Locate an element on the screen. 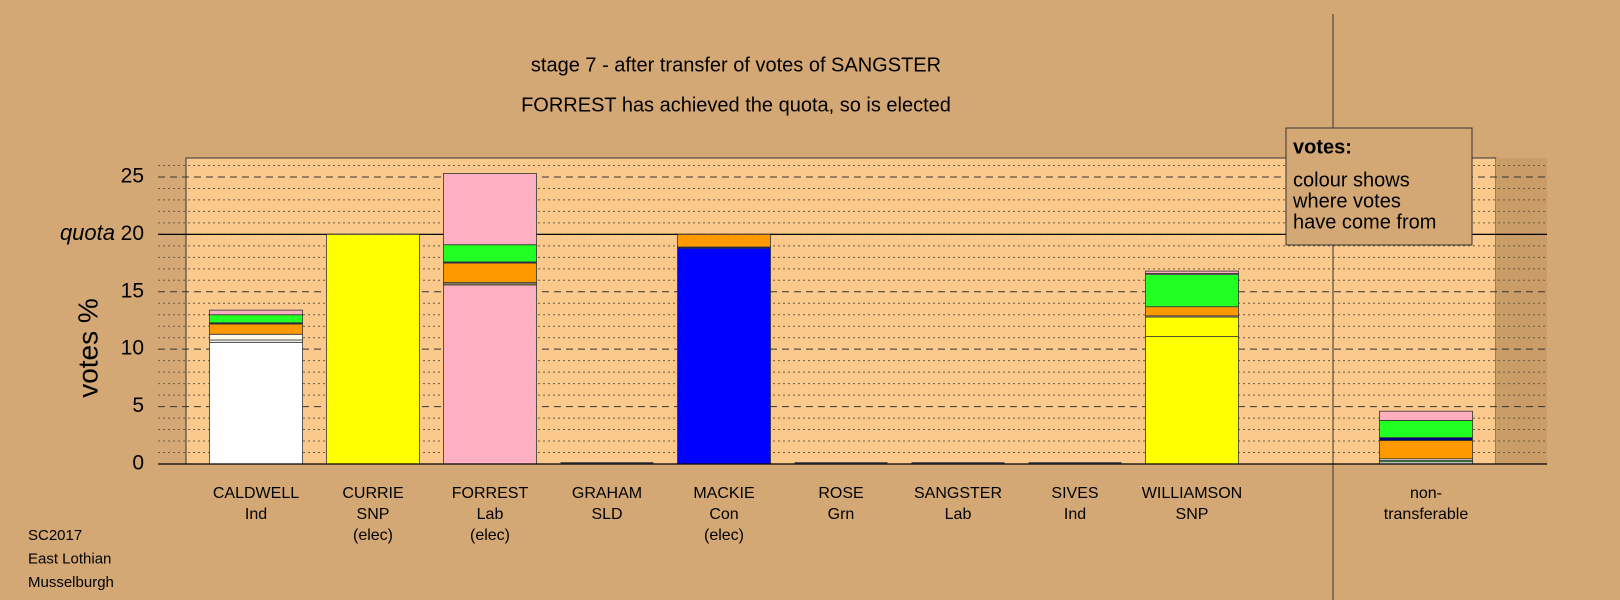  y-axis-label: votes % is located at coordinates (87, 348).